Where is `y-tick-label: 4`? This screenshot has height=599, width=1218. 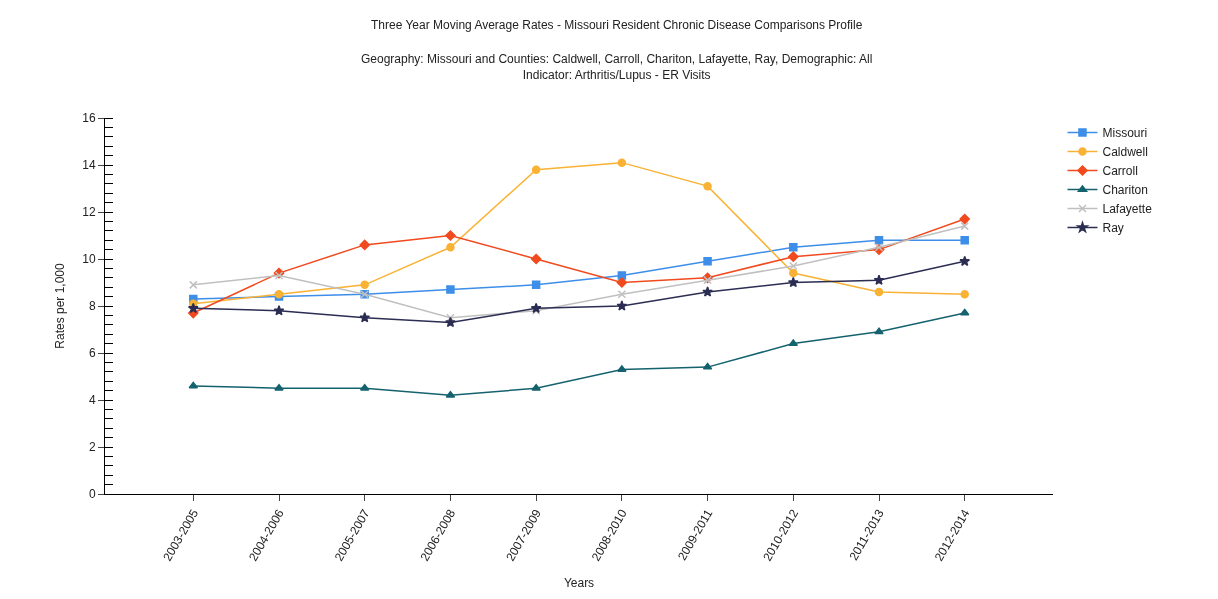 y-tick-label: 4 is located at coordinates (92, 400).